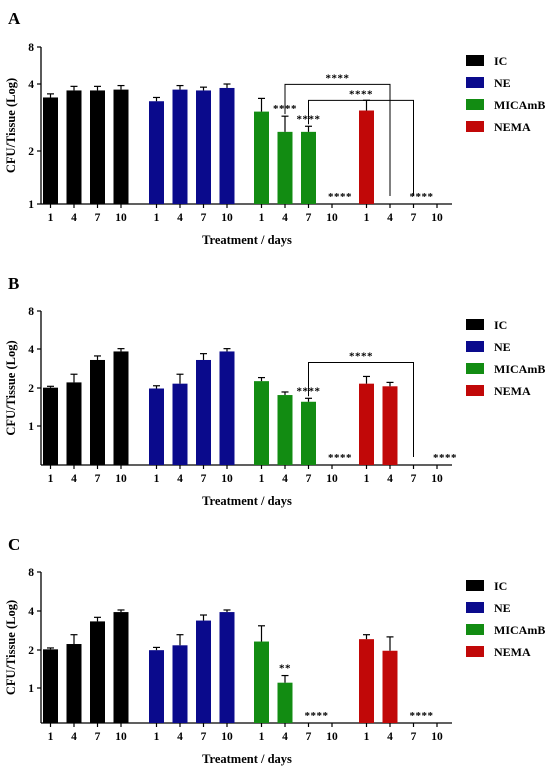 The image size is (550, 778). What do you see at coordinates (31, 312) in the screenshot?
I see `y-tick-label: 8` at bounding box center [31, 312].